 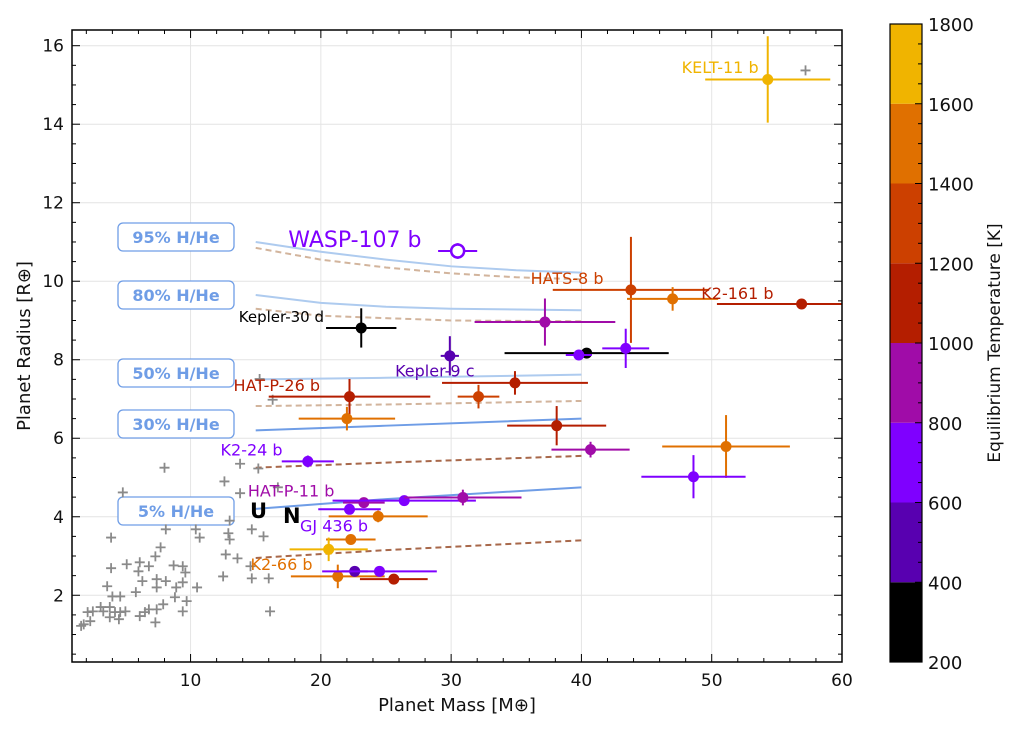 What do you see at coordinates (277, 385) in the screenshot?
I see `planet-label: HAT-P-26 b` at bounding box center [277, 385].